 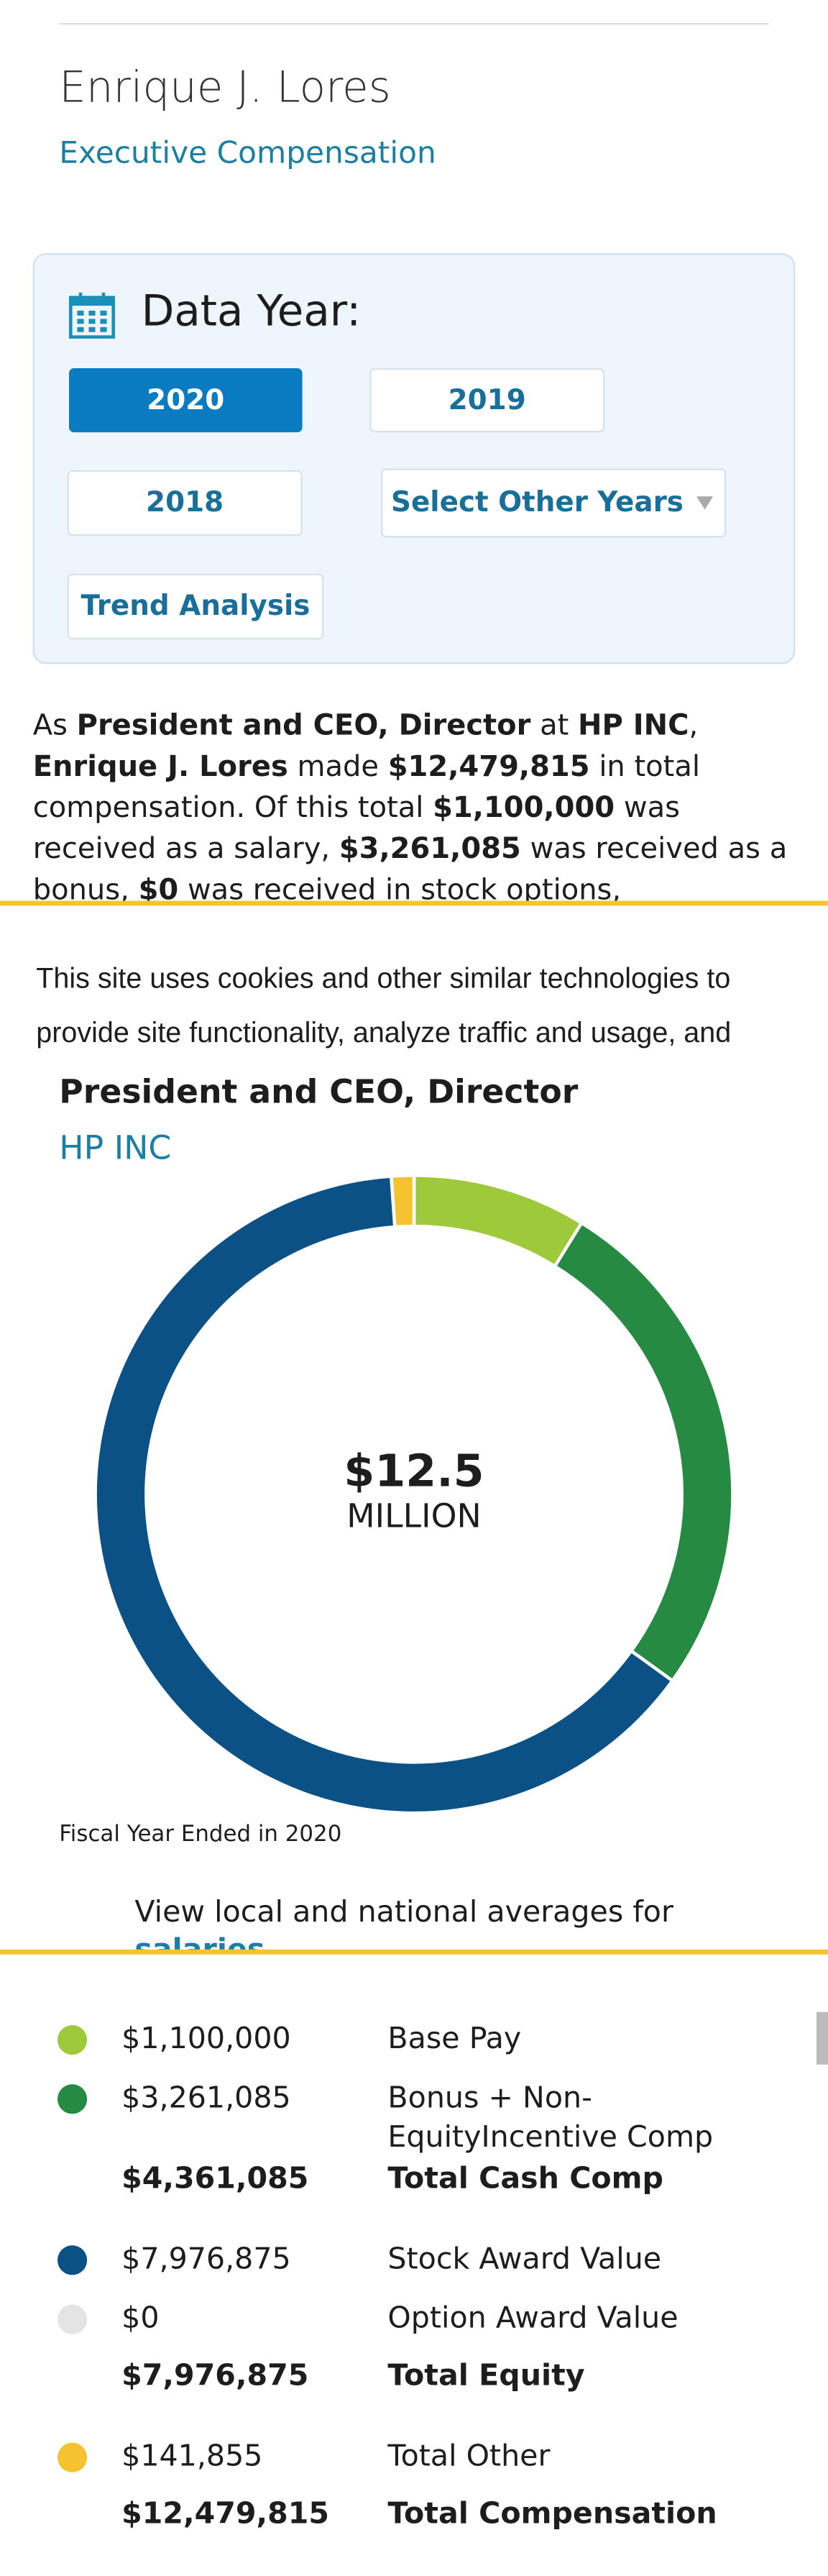 I want to click on intro-segment: was received as a salary,, so click(x=356, y=829).